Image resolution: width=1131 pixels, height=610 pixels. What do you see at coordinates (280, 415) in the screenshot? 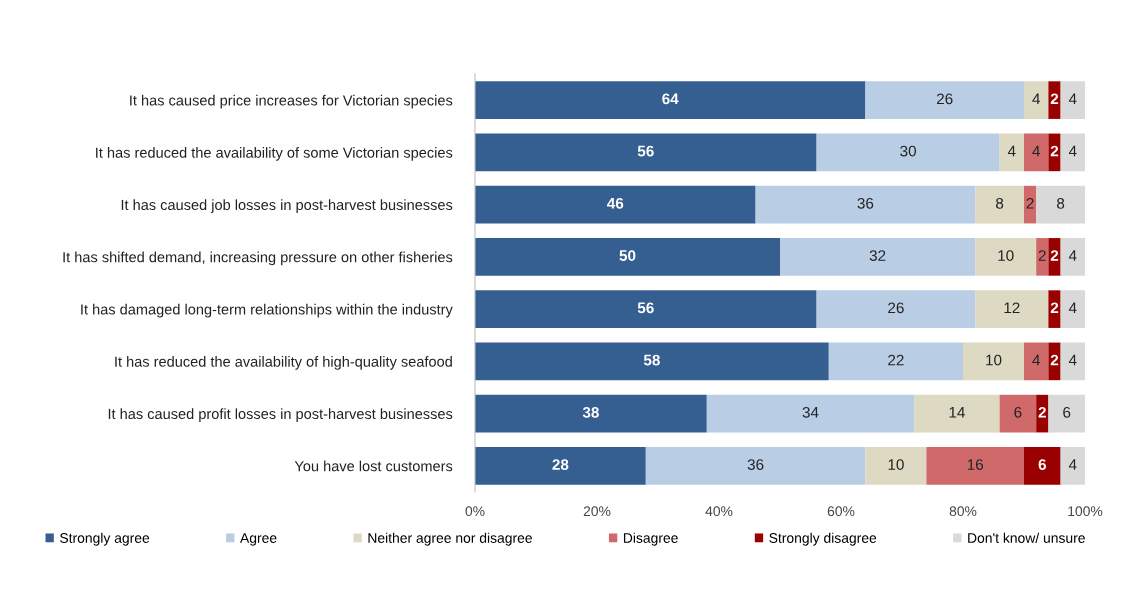
I see `y-tick-label: It has caused profit losses in post-harvest businesses` at bounding box center [280, 415].